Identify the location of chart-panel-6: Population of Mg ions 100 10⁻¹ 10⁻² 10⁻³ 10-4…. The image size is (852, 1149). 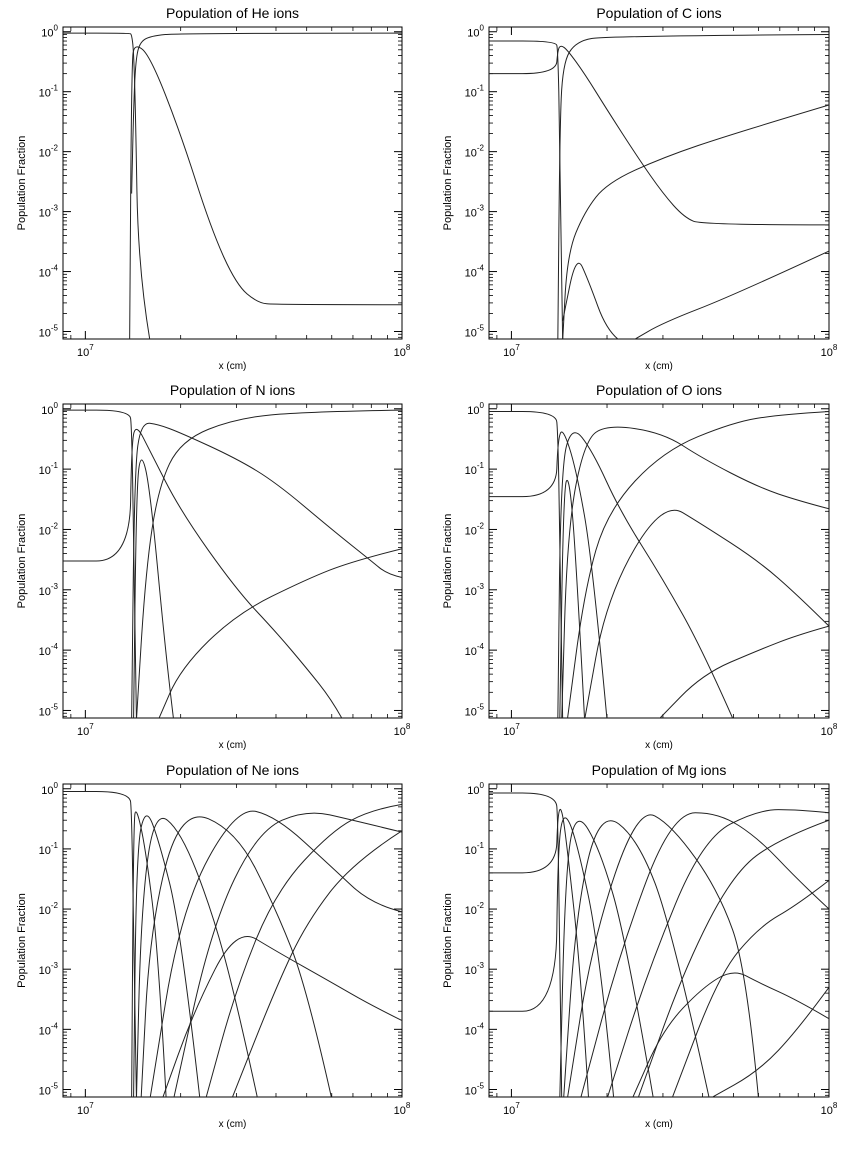
(640, 946).